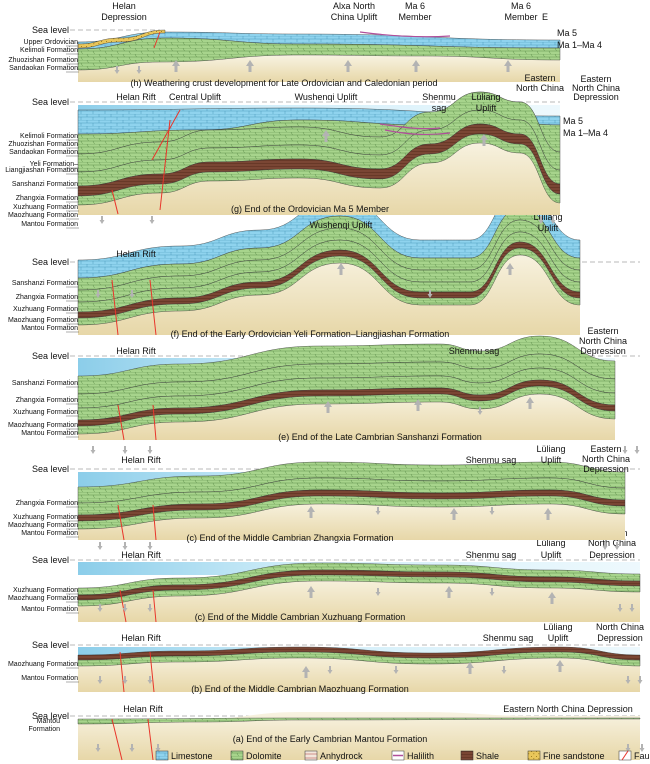 The width and height of the screenshot is (650, 764). What do you see at coordinates (341, 756) in the screenshot?
I see `legend-label: Anhydrock` at bounding box center [341, 756].